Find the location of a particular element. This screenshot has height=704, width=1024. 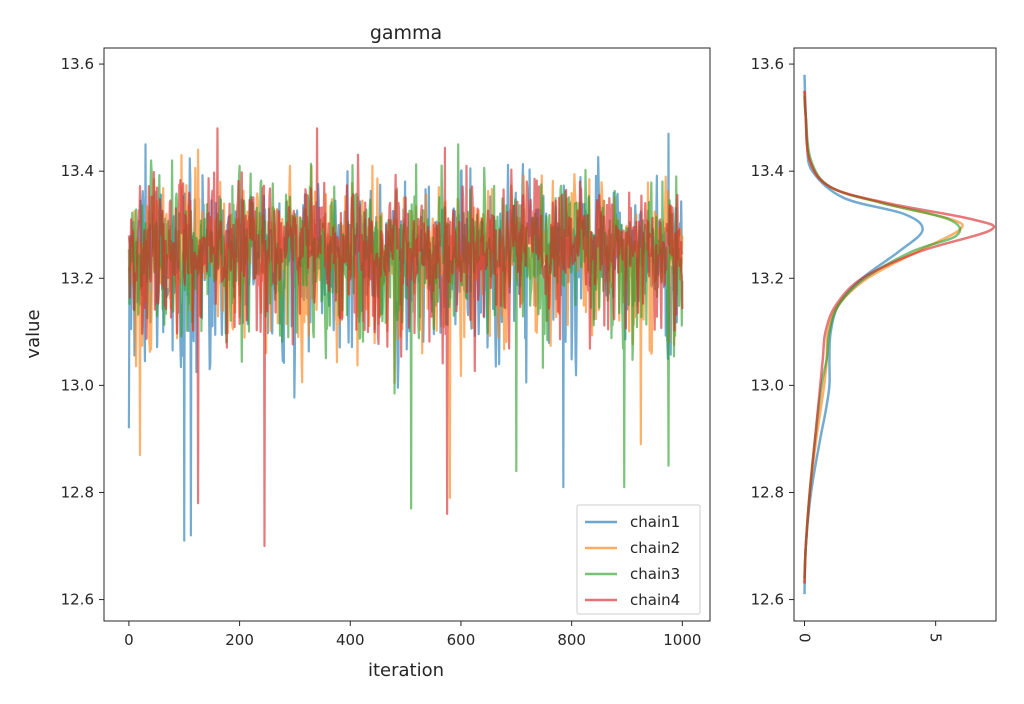

x-tick-label: 800 is located at coordinates (571, 640).